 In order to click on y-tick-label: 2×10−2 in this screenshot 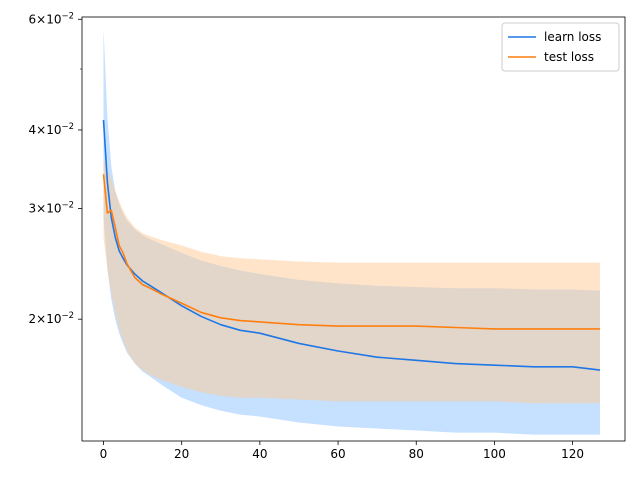, I will do `click(52, 318)`.